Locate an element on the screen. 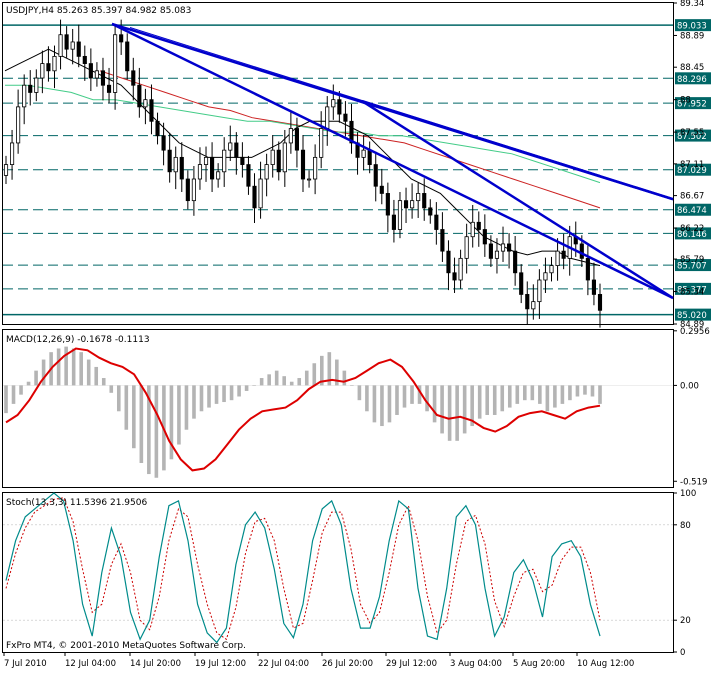  price-axis-tick-label: 84.89 is located at coordinates (692, 325).